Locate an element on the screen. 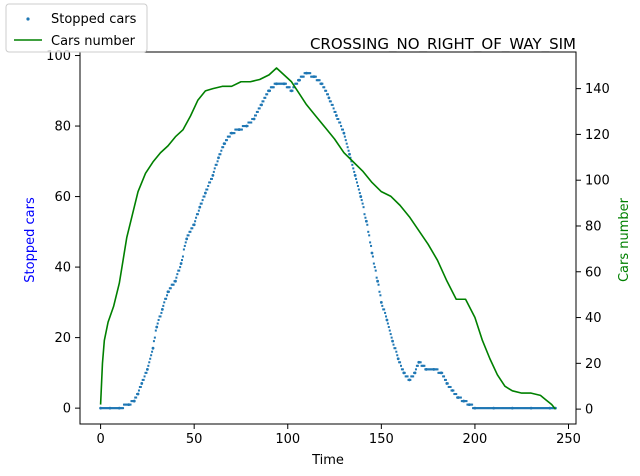  y-tick-label-right: 100 is located at coordinates (597, 181).